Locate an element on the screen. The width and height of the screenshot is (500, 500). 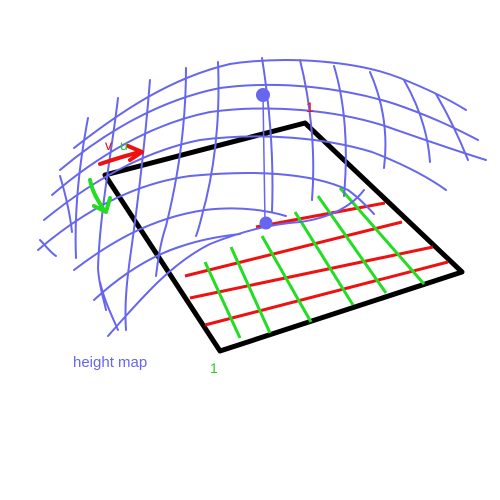
surface-point is located at coordinates (263, 95).